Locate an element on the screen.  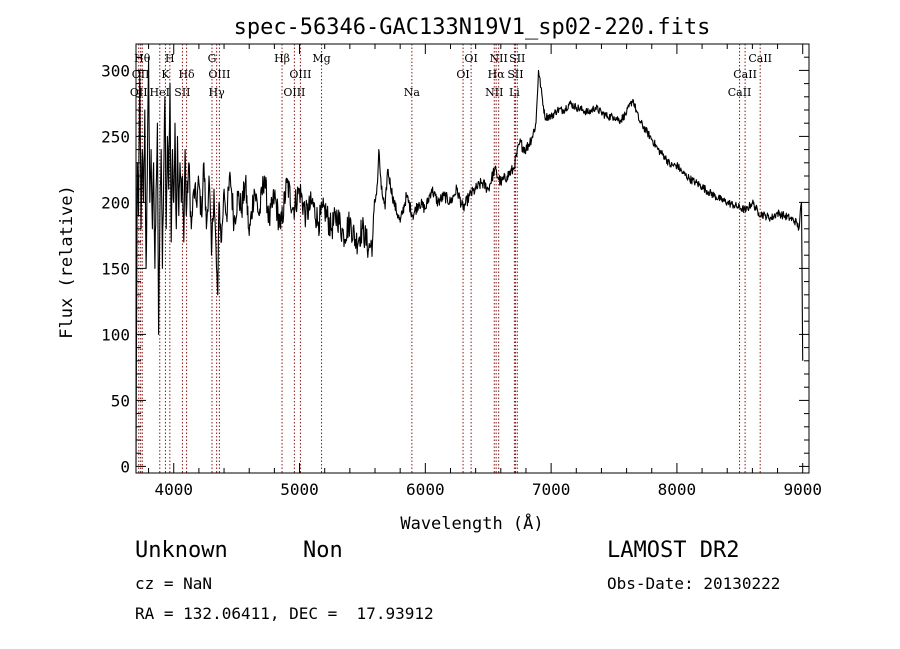
x-tick-label: 7000 is located at coordinates (551, 489).